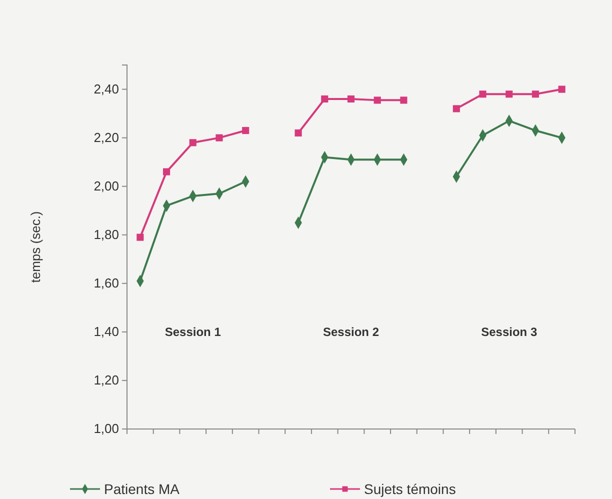  What do you see at coordinates (35, 247) in the screenshot?
I see `y-axis-title: temps (sec.)` at bounding box center [35, 247].